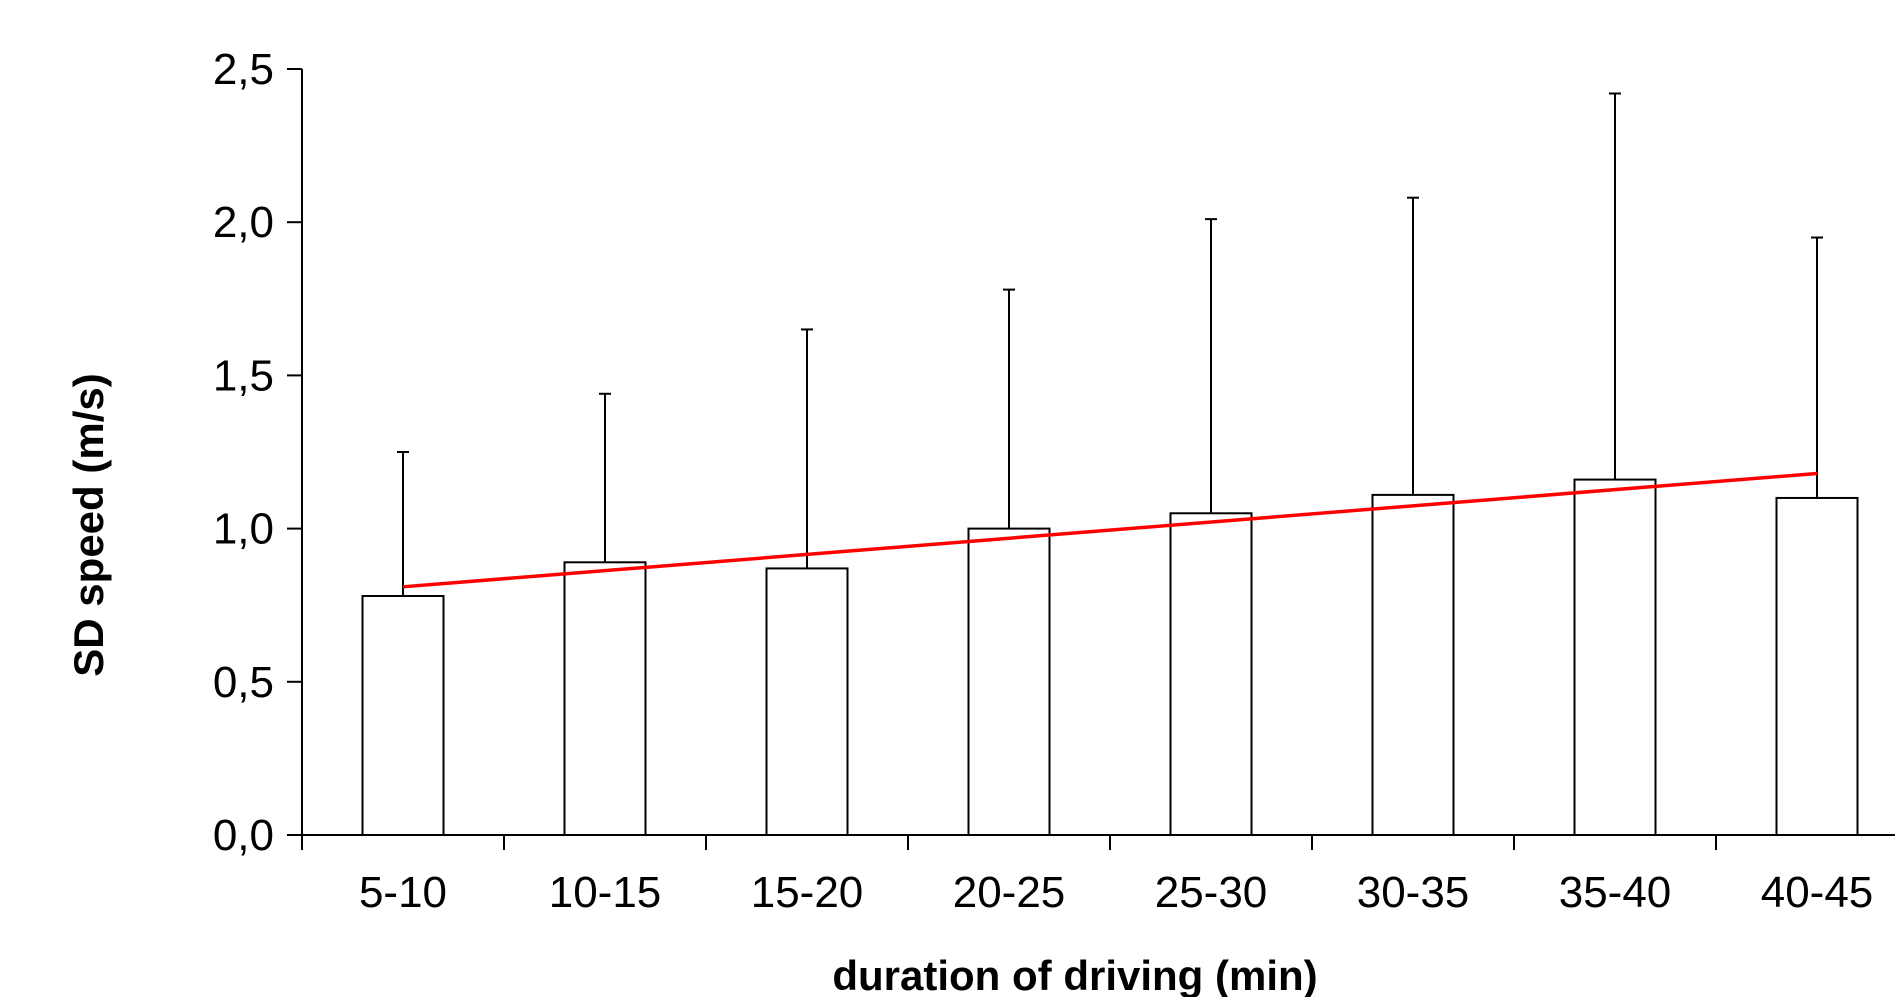 The image size is (1895, 997). I want to click on x-tick-label-20-25: 20-25, so click(1009, 892).